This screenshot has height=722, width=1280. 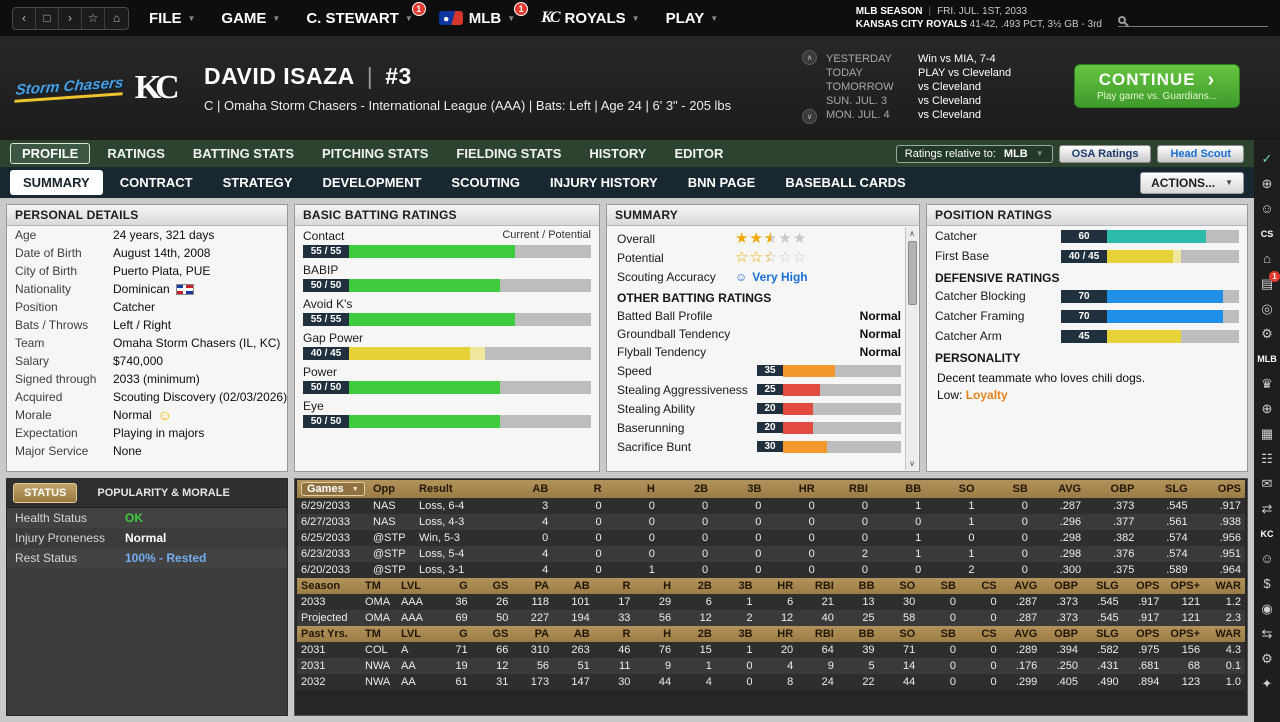 What do you see at coordinates (699, 153) in the screenshot?
I see `tab-editor: EDITOR` at bounding box center [699, 153].